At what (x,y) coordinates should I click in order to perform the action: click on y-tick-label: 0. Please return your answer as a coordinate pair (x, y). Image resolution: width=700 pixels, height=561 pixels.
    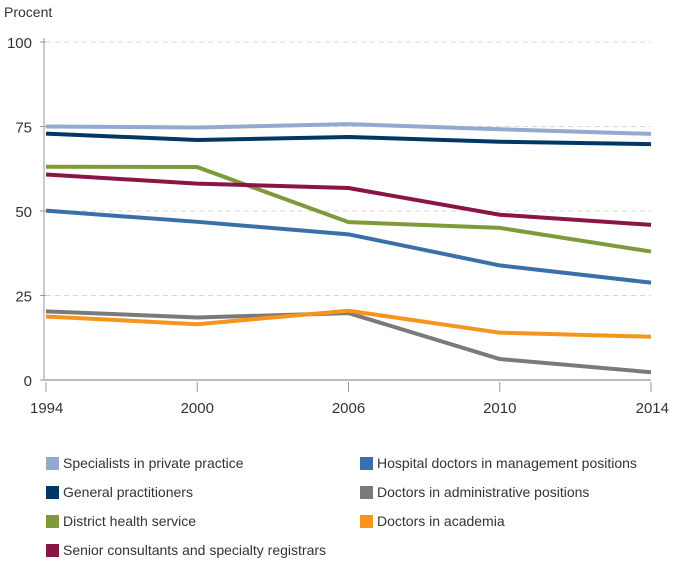
    Looking at the image, I should click on (28, 381).